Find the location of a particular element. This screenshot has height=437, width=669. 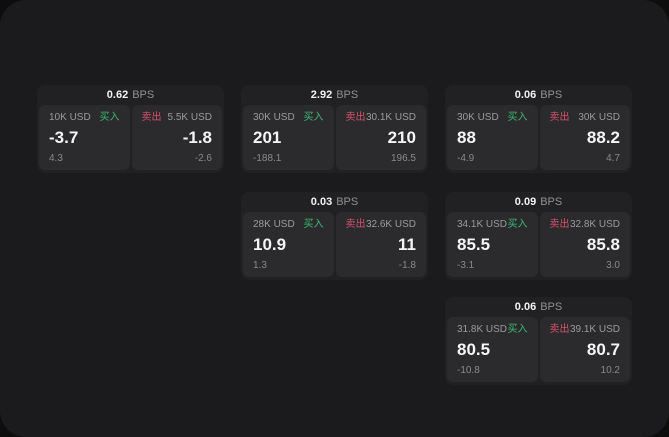

sell-panel-top: 卖出 32.6K USD is located at coordinates (381, 224).